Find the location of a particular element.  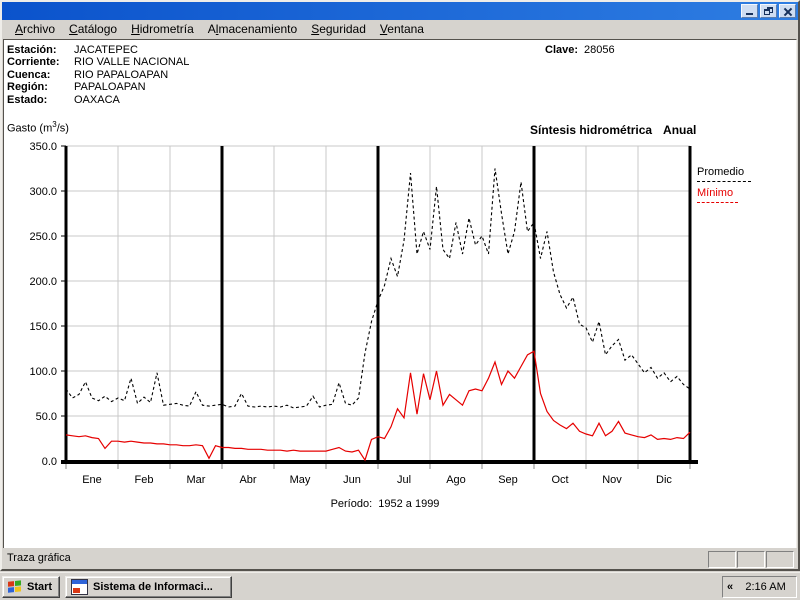

svg-text: 50.0 is located at coordinates (46, 417).